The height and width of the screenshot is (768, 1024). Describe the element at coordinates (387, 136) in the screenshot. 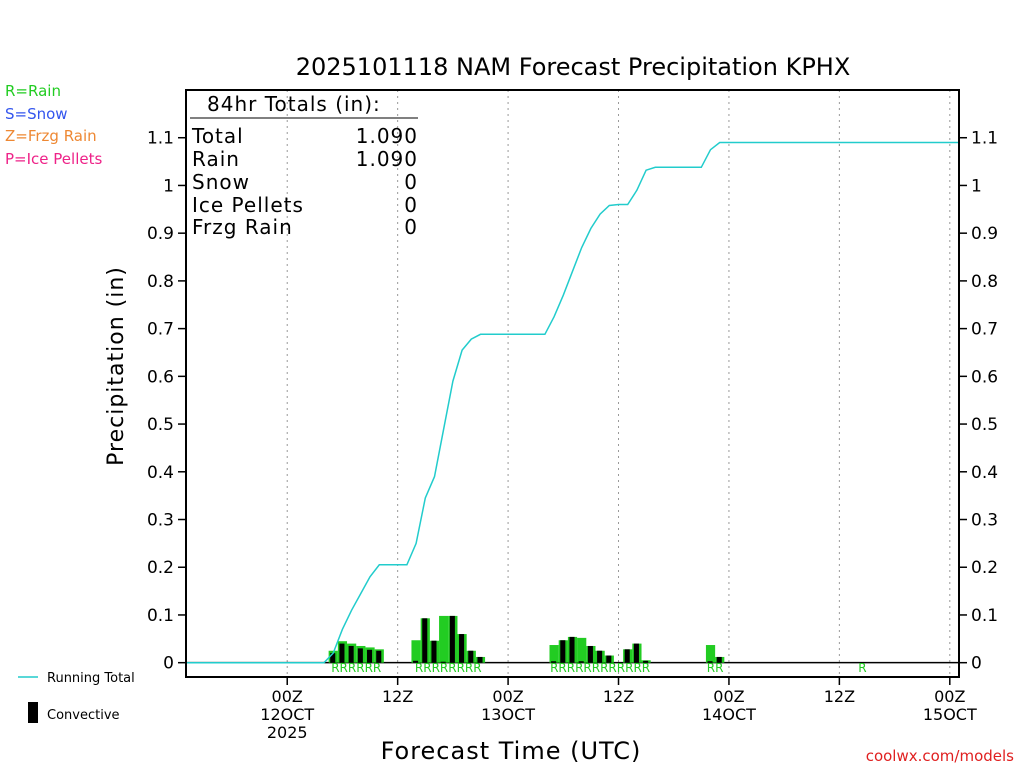

I see `totals-value-total: 1.090` at that location.